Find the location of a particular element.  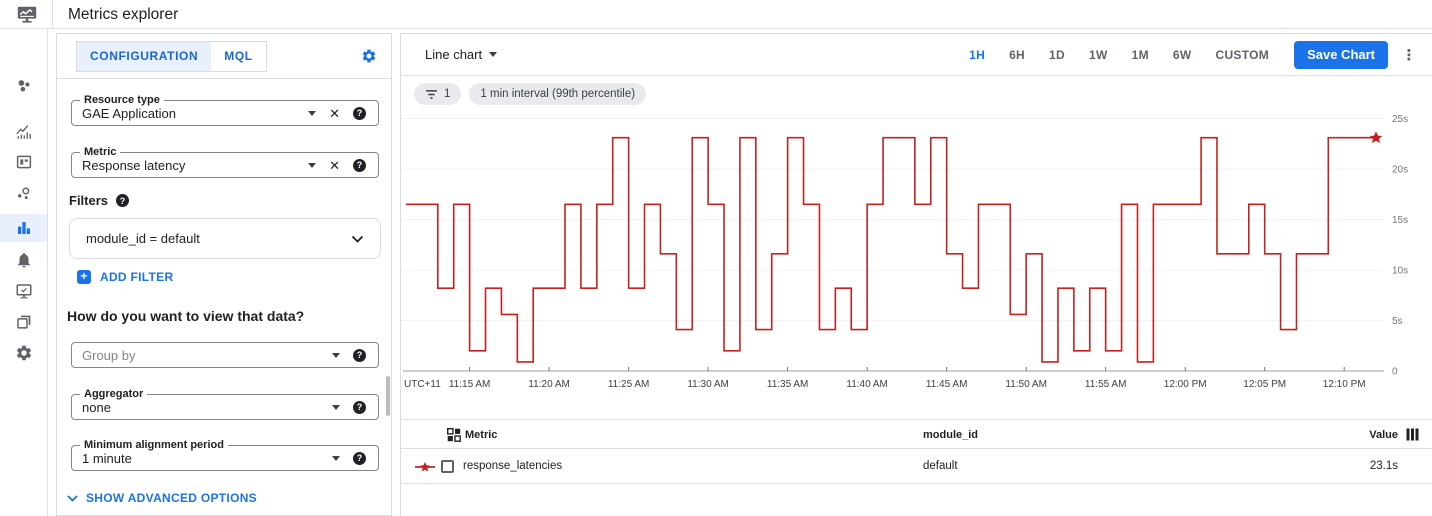

dashboard-icon is located at coordinates (23, 162).